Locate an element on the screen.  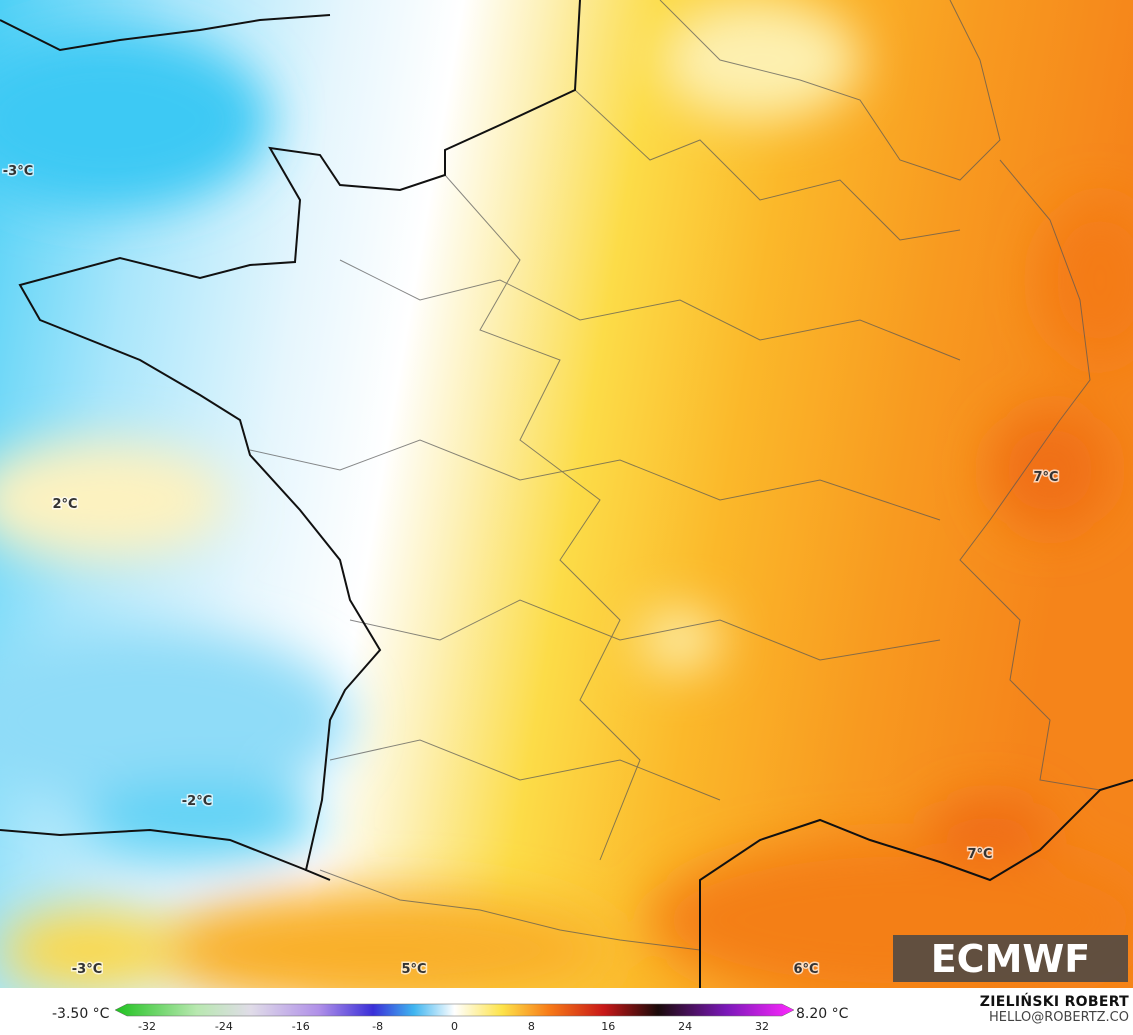
logo: ECMWF is located at coordinates (1010, 958).